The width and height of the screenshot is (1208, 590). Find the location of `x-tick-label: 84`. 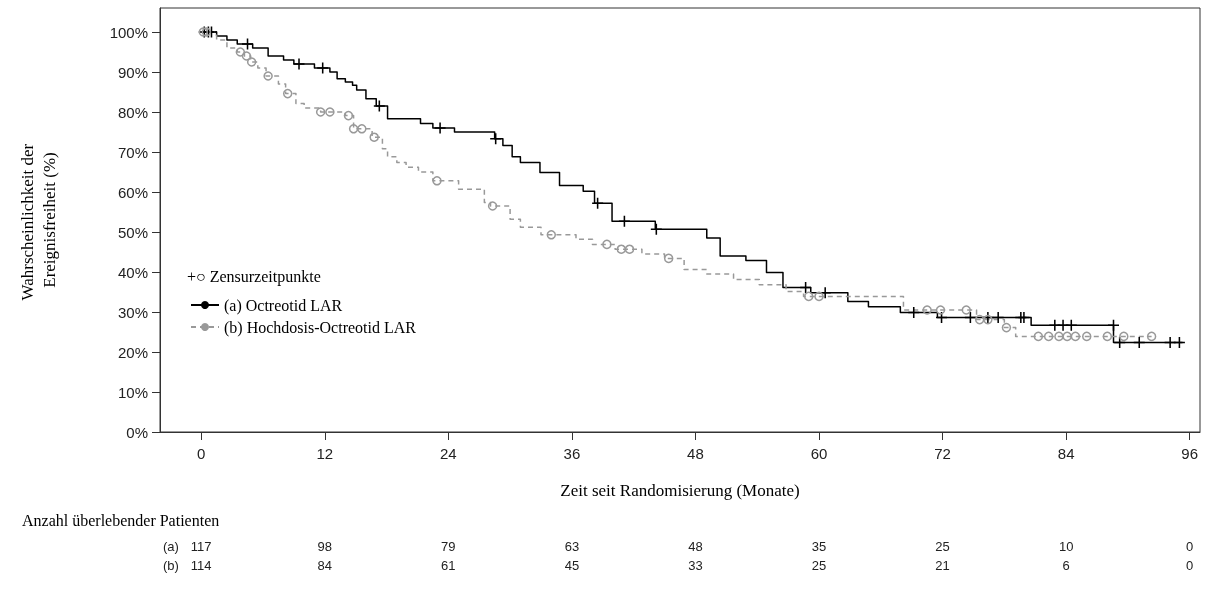

x-tick-label: 84 is located at coordinates (1066, 453).